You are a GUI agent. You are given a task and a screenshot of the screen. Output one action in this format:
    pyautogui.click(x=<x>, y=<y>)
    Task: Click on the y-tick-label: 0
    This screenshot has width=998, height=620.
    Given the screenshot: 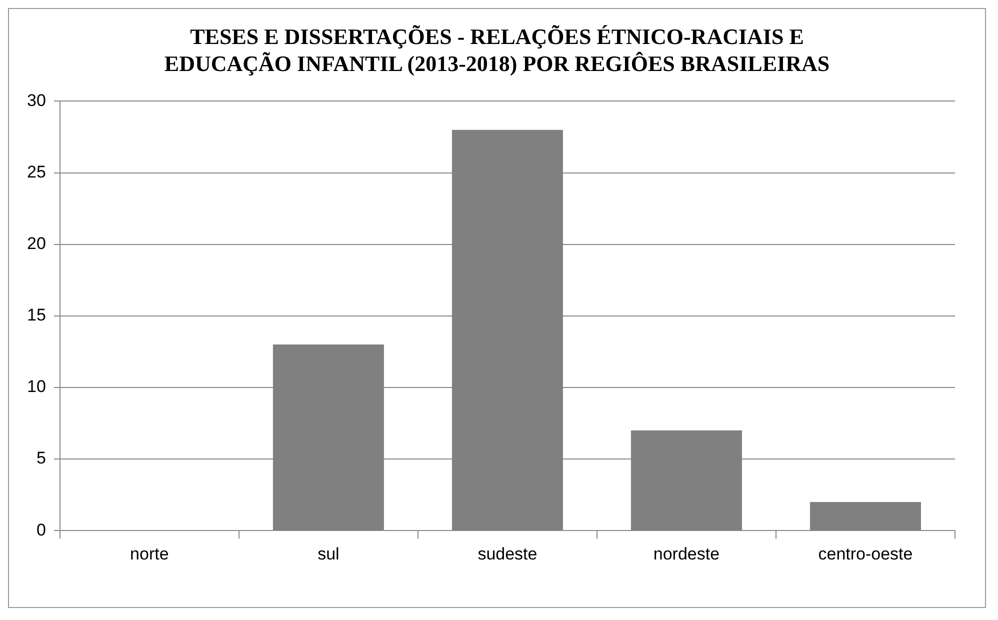 What is the action you would take?
    pyautogui.click(x=41, y=530)
    